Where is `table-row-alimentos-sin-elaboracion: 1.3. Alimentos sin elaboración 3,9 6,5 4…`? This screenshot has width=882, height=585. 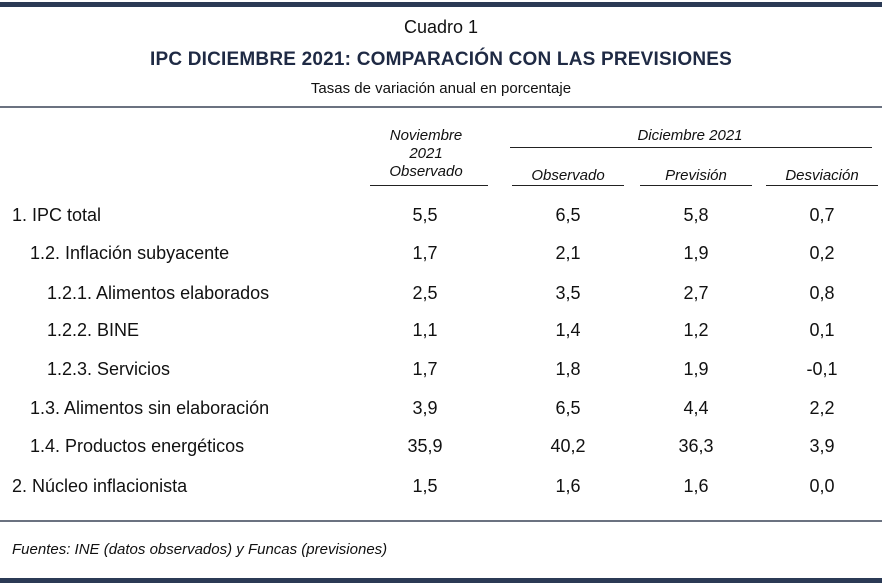 table-row-alimentos-sin-elaboracion: 1.3. Alimentos sin elaboración 3,9 6,5 4… is located at coordinates (441, 416).